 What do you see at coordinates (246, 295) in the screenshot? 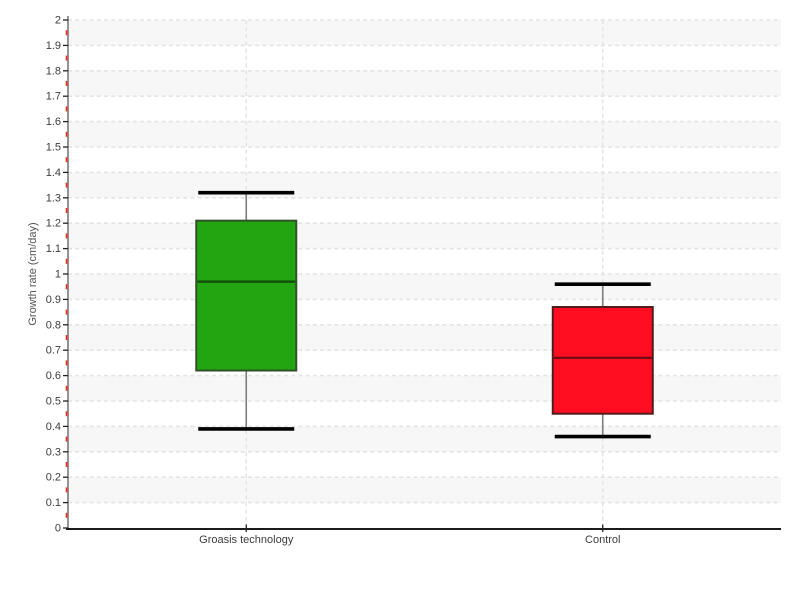
I see `box-groasis-technology` at bounding box center [246, 295].